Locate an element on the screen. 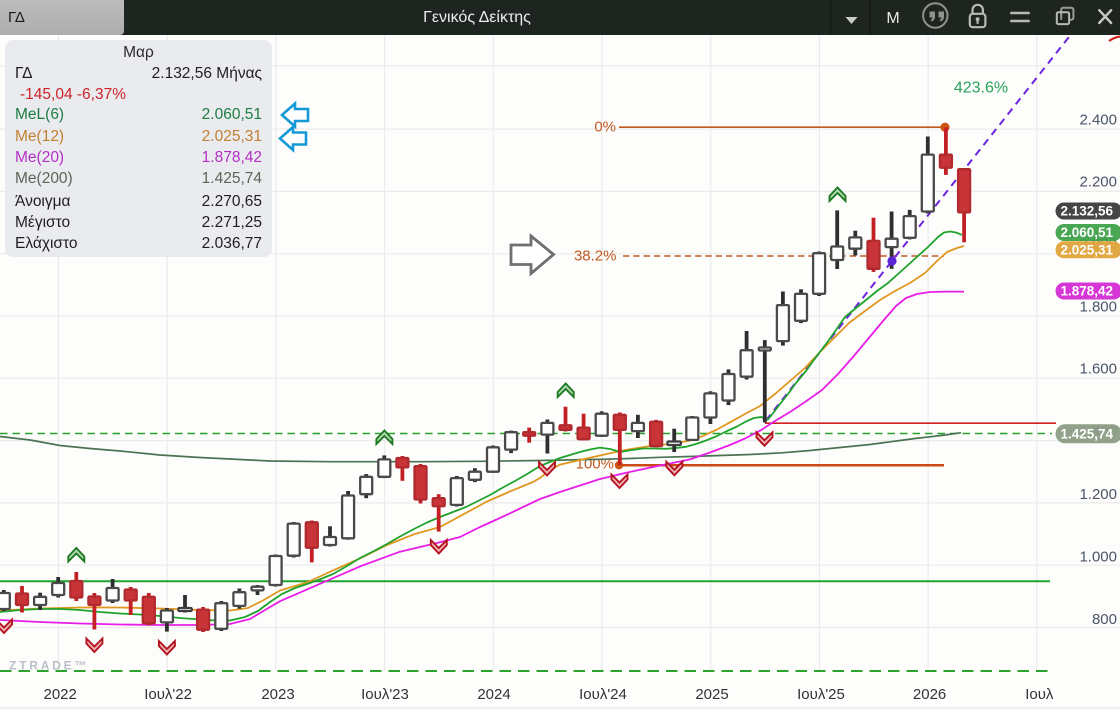 The image size is (1120, 710). svg-text: 423.6% is located at coordinates (981, 88).